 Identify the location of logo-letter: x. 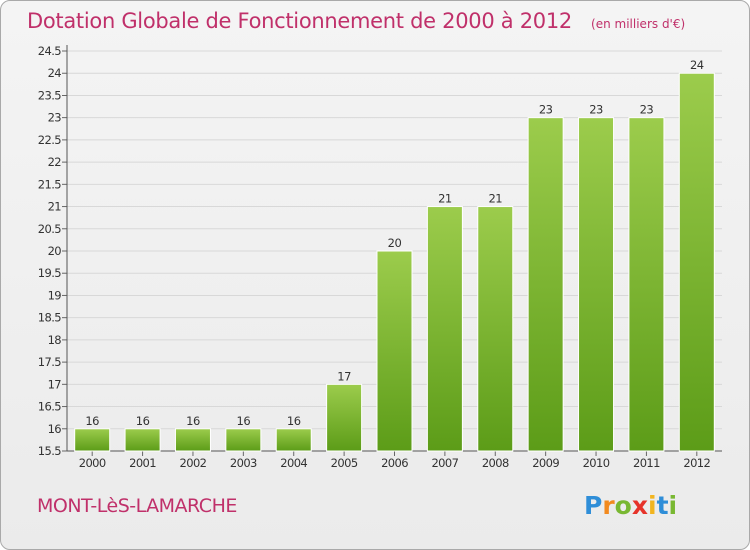
(639, 505).